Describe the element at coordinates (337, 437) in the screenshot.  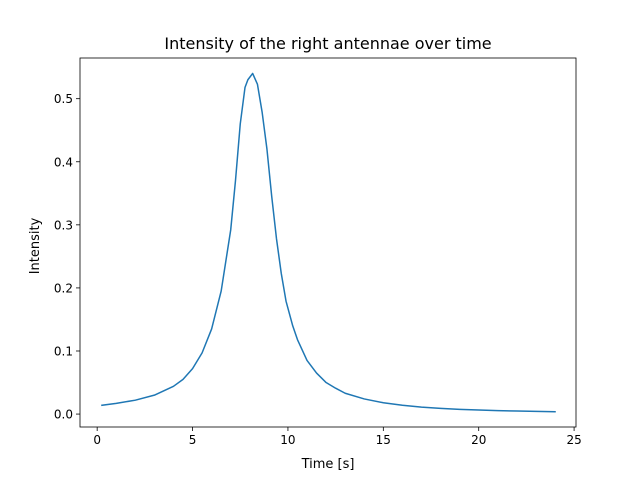
I see `x-axis-ticks: 0 5 10 15 20 25` at that location.